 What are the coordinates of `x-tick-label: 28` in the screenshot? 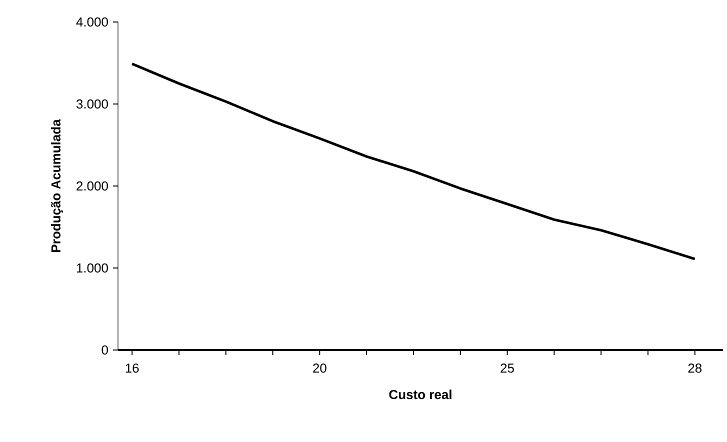 It's located at (695, 368).